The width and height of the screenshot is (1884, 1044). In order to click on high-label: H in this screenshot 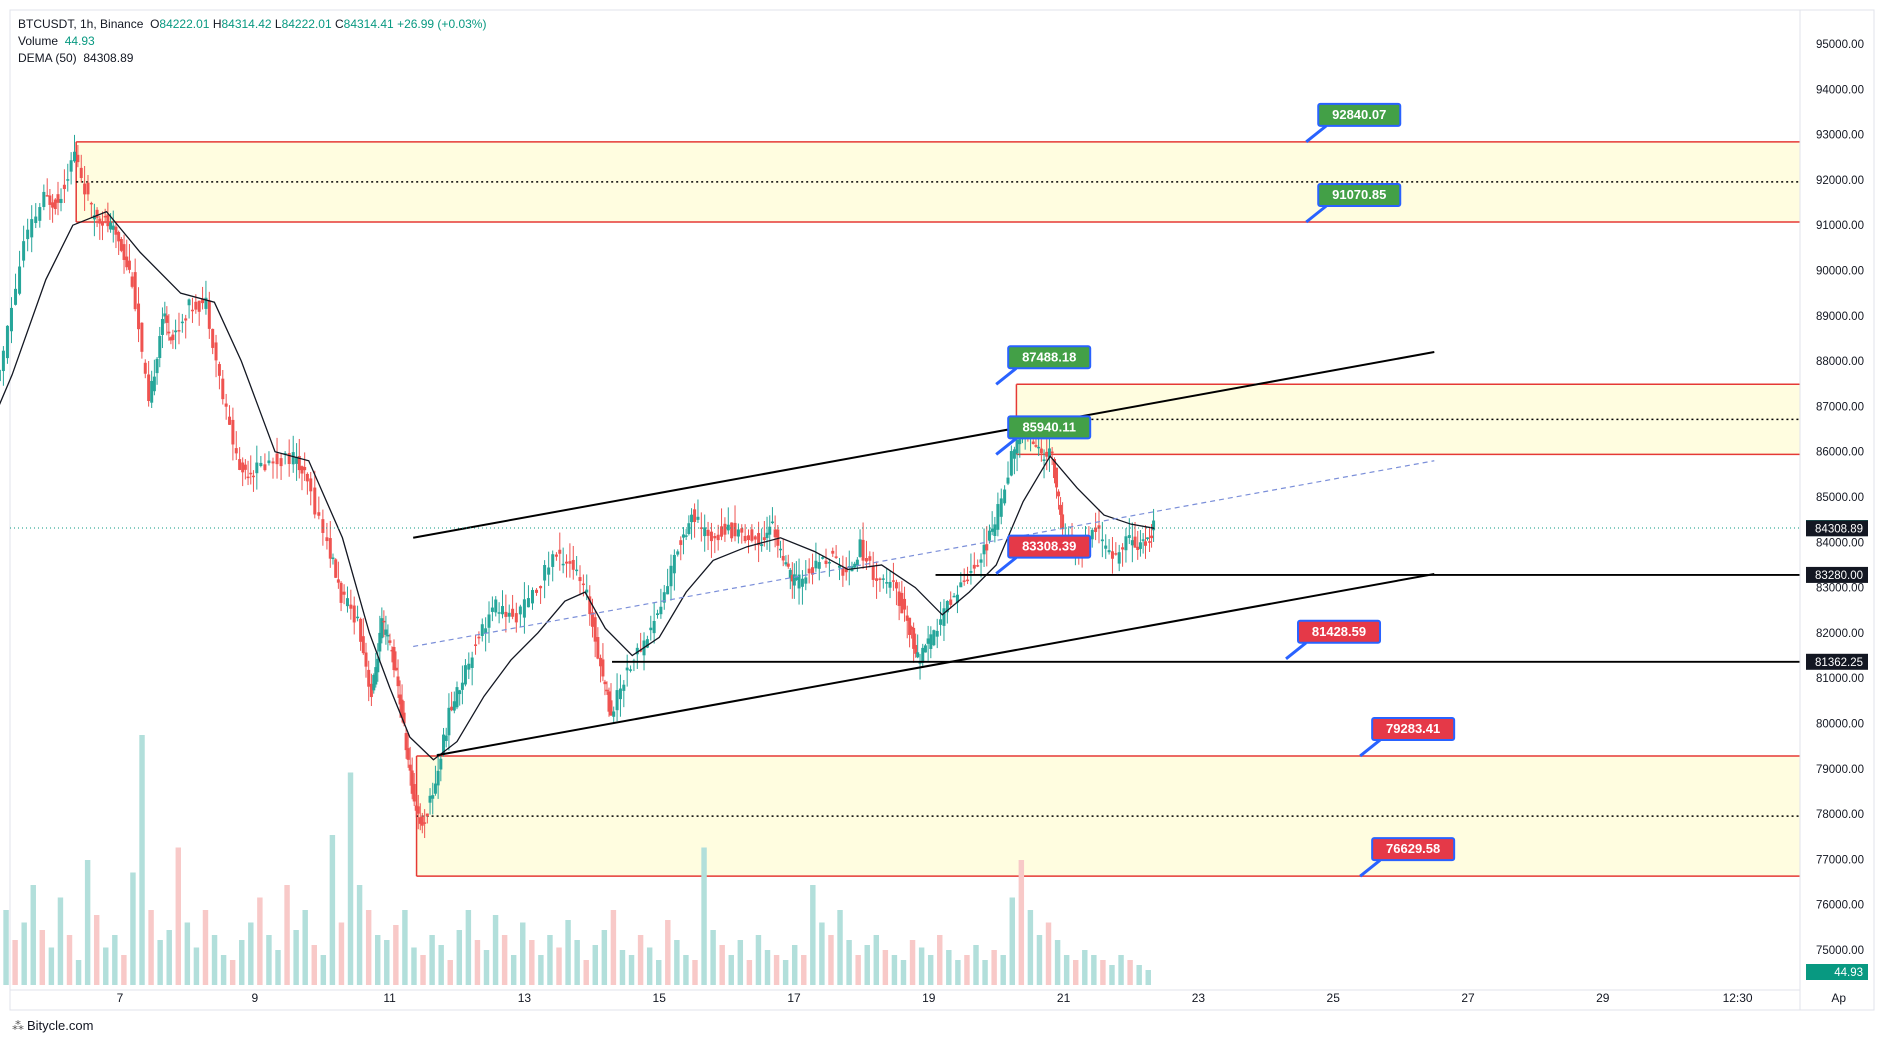, I will do `click(217, 24)`.